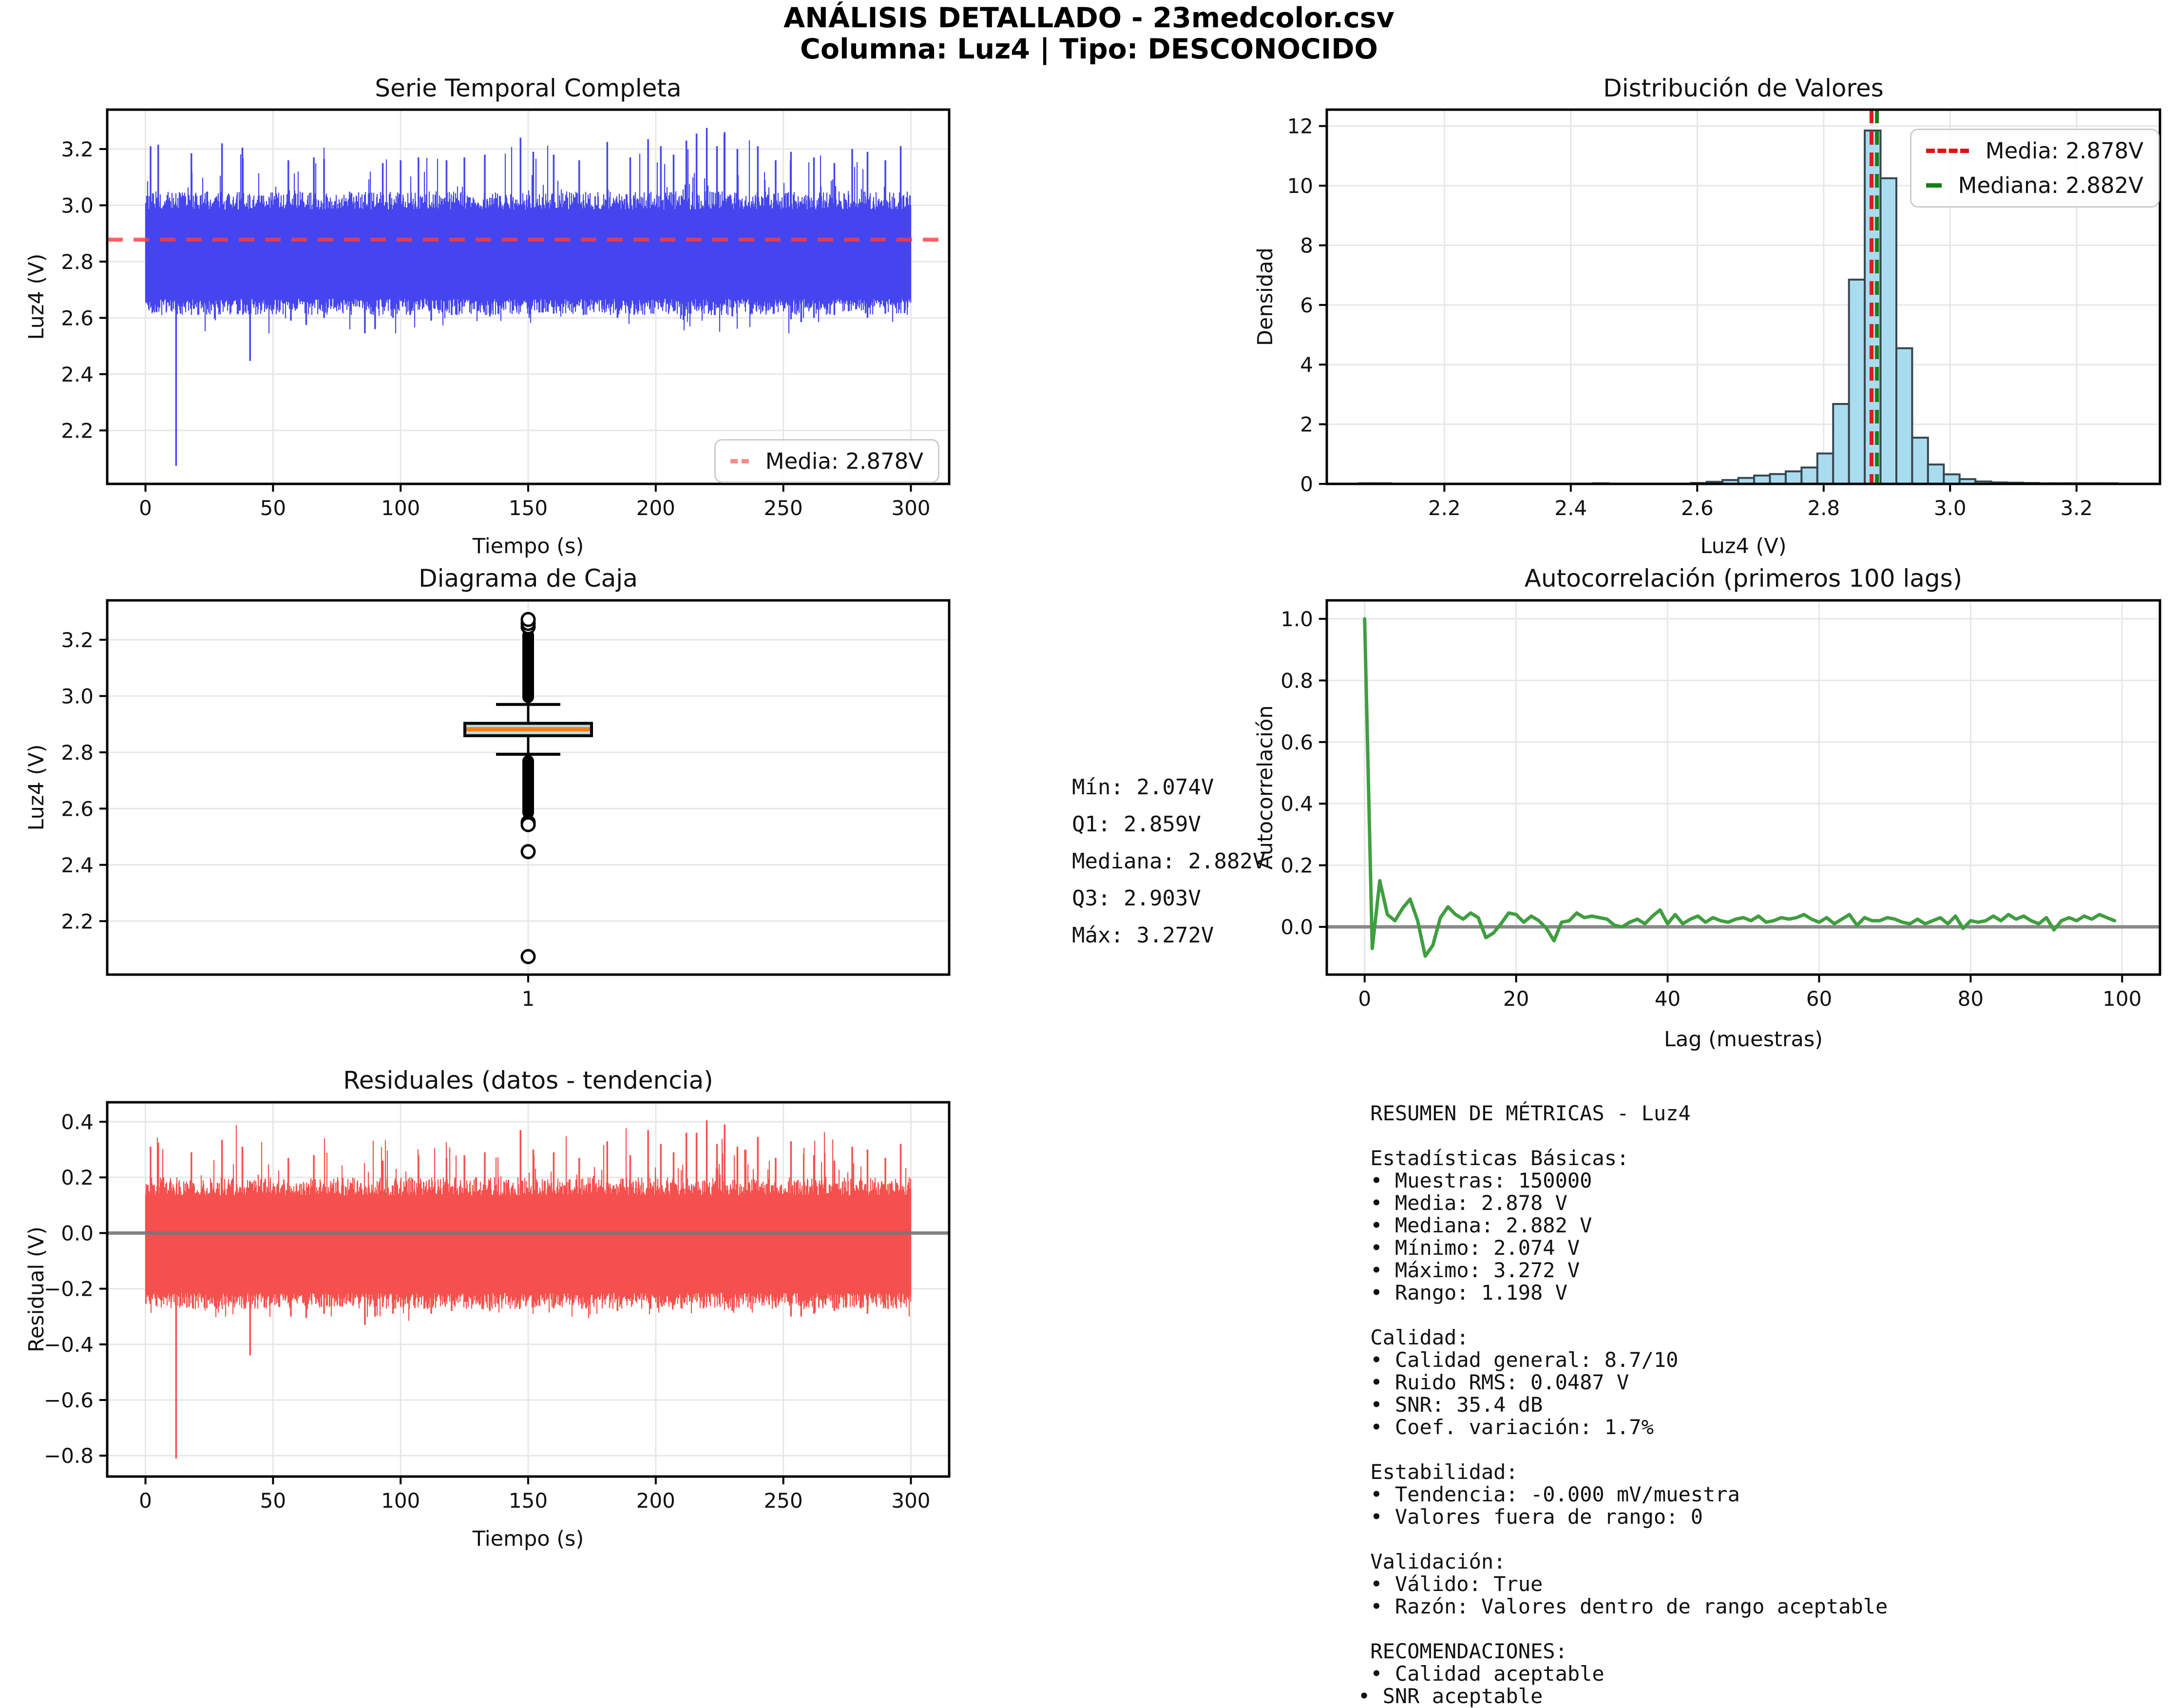  Describe the element at coordinates (528, 88) in the screenshot. I see `timeseries-title: Serie Temporal Completa` at that location.